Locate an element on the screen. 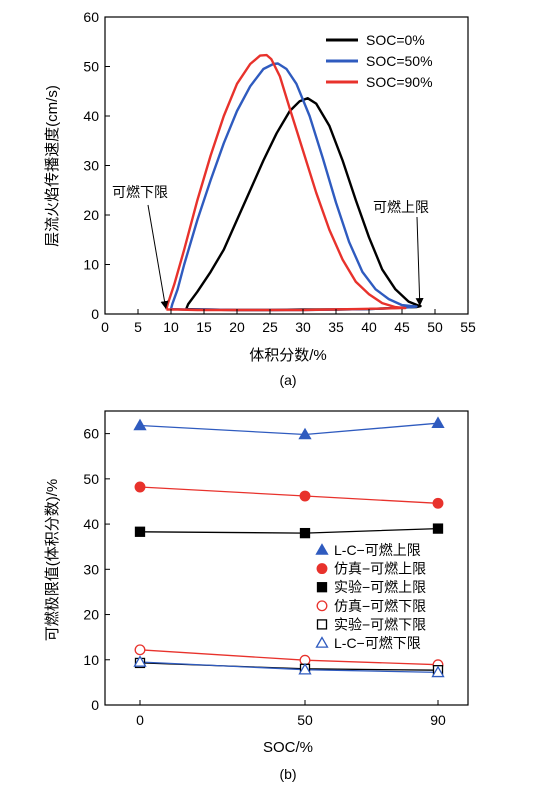  y-tick-label-b-10: 10 is located at coordinates (91, 660).